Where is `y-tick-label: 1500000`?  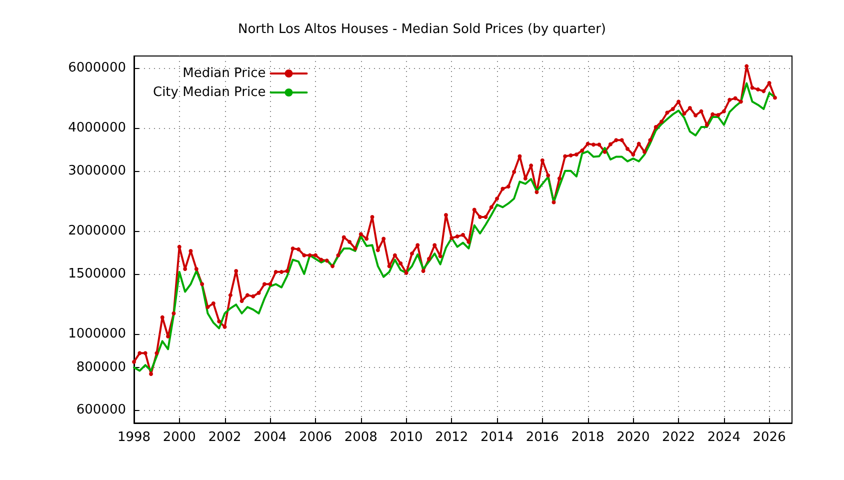
y-tick-label: 1500000 is located at coordinates (97, 274).